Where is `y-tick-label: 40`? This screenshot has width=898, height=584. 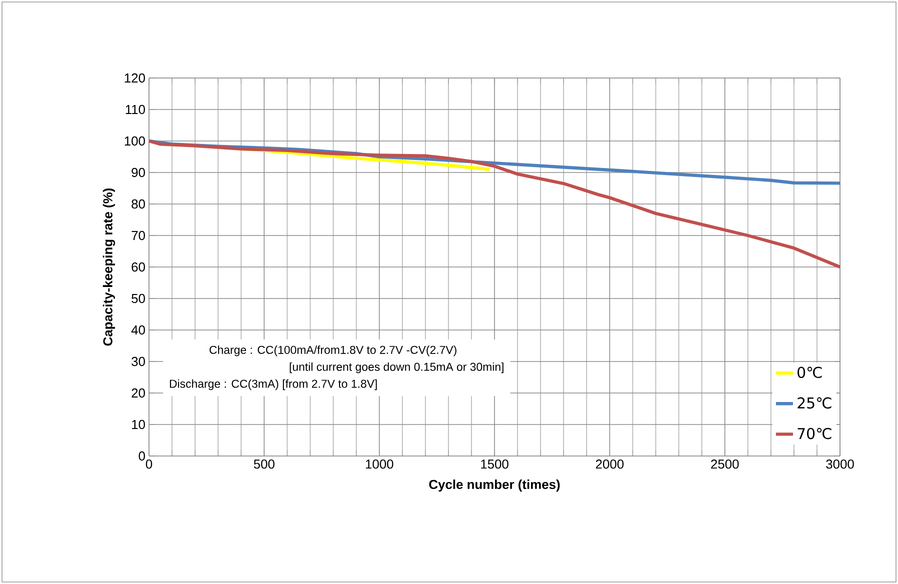
y-tick-label: 40 is located at coordinates (138, 330).